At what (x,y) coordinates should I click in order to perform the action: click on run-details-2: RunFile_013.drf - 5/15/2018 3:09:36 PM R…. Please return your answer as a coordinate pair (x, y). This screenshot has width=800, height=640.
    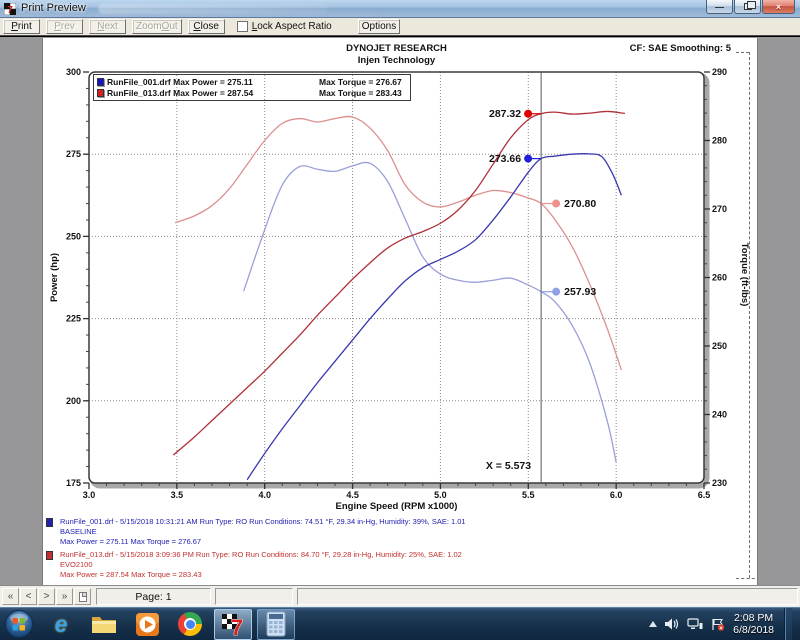
    Looking at the image, I should click on (256, 565).